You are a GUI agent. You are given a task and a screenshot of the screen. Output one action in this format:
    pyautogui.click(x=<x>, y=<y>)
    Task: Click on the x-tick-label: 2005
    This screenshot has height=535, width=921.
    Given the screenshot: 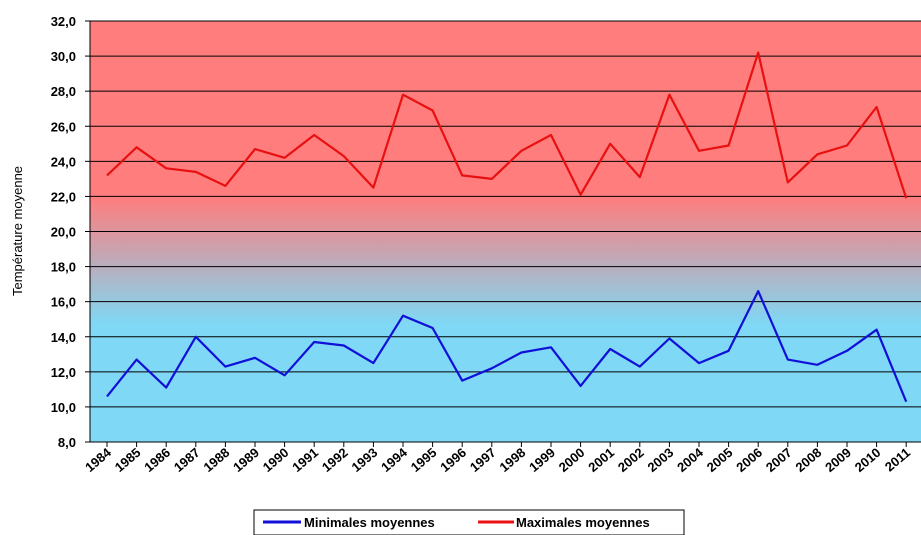 What is the action you would take?
    pyautogui.click(x=720, y=460)
    